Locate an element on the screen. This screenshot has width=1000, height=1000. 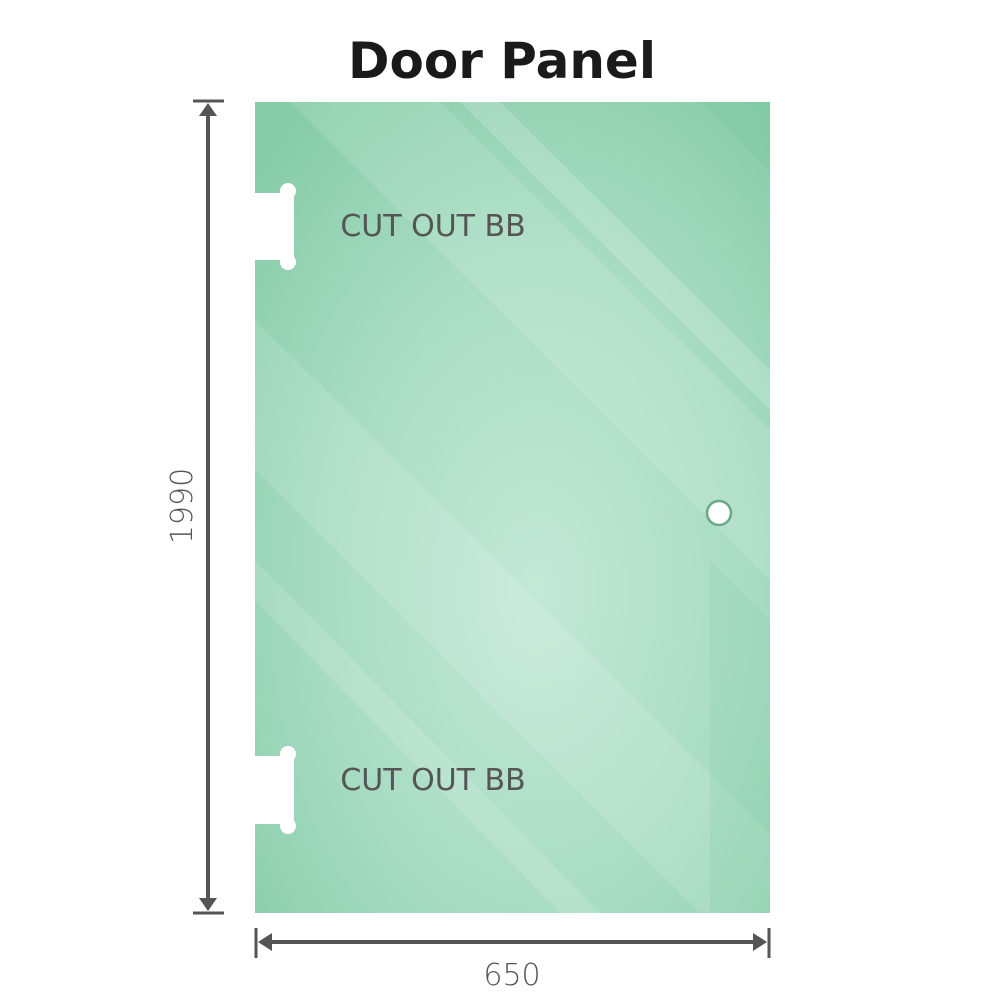
height-label: 1990 is located at coordinates (182, 506).